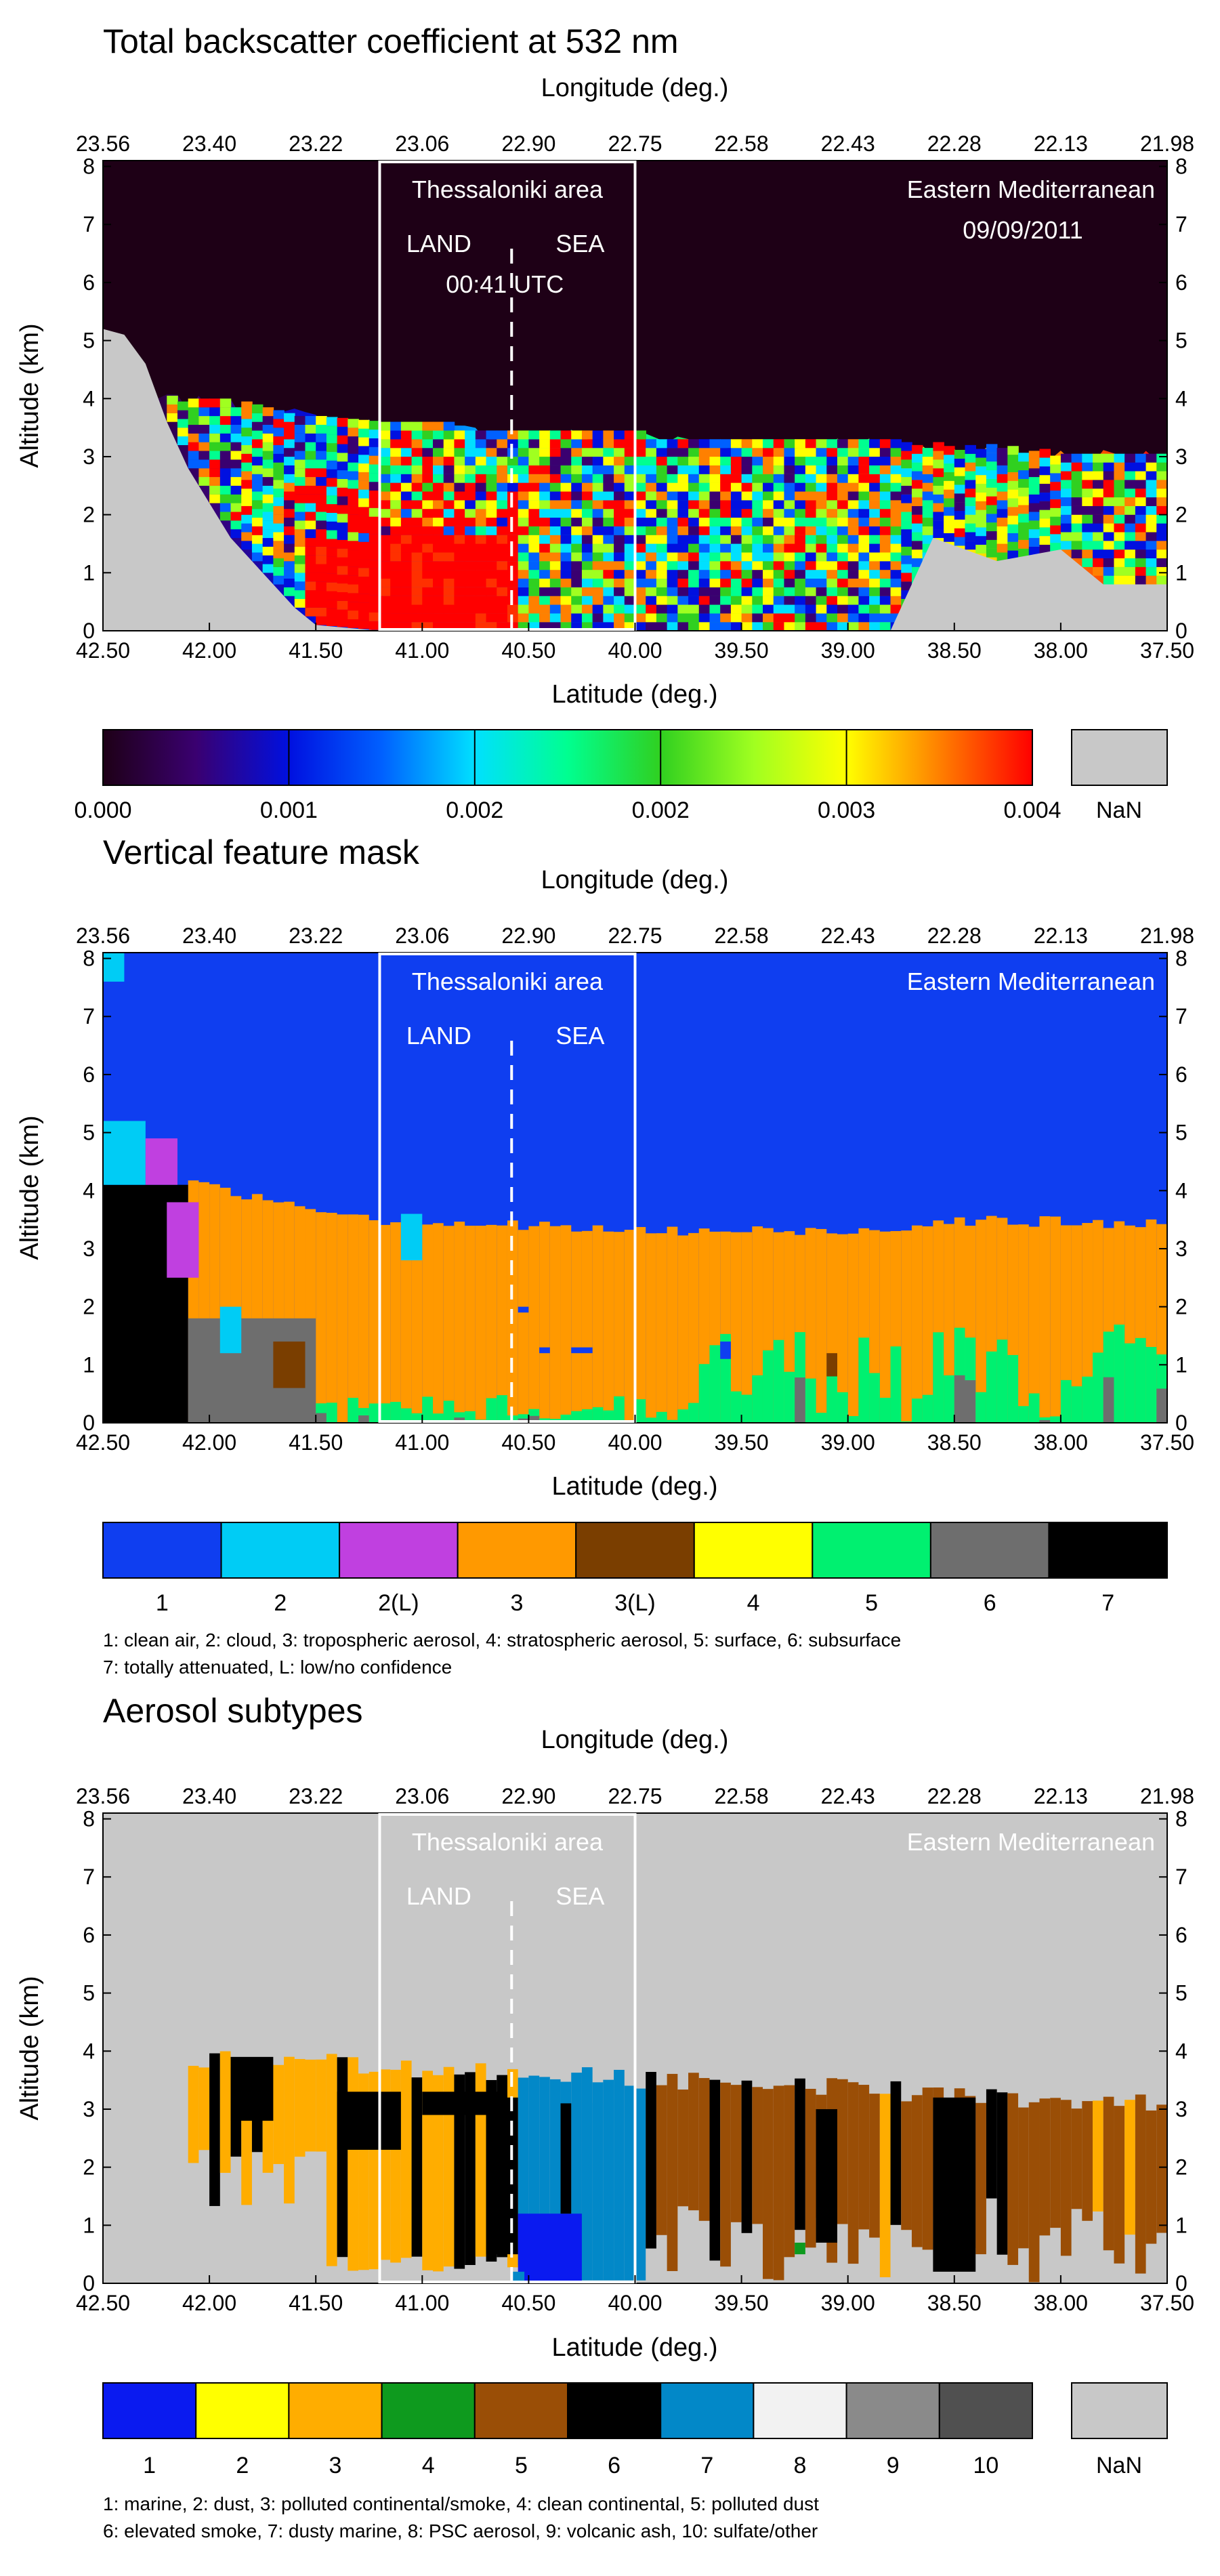 Image resolution: width=1220 pixels, height=2576 pixels. Describe the element at coordinates (1181, 1249) in the screenshot. I see `altitude-tick-label-right: 3` at that location.